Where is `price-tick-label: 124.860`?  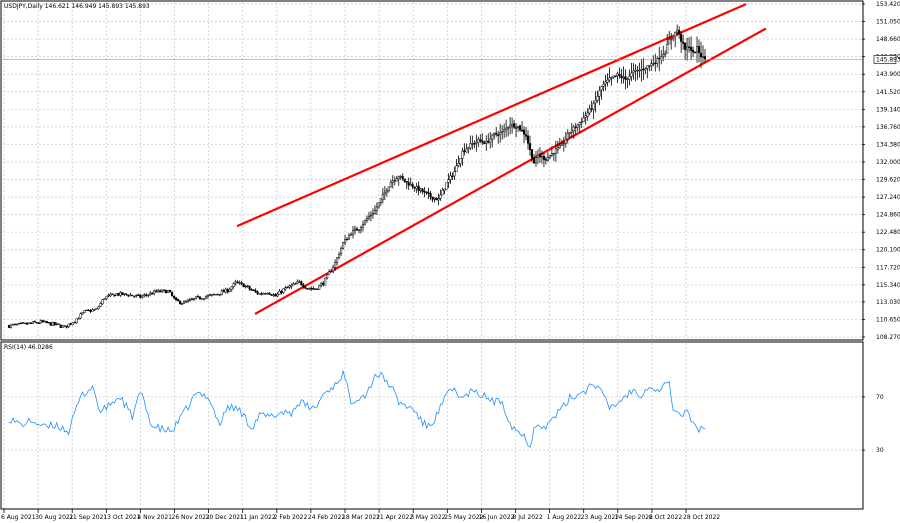
price-tick-label: 124.860 is located at coordinates (888, 215).